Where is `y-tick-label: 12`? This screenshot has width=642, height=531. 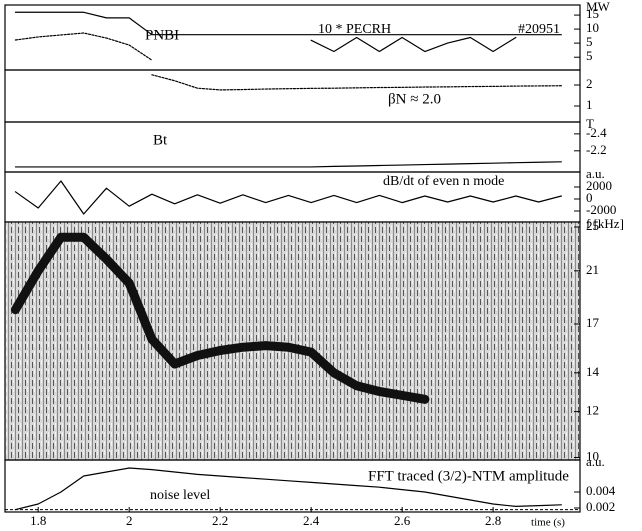
y-tick-label: 12 is located at coordinates (592, 410).